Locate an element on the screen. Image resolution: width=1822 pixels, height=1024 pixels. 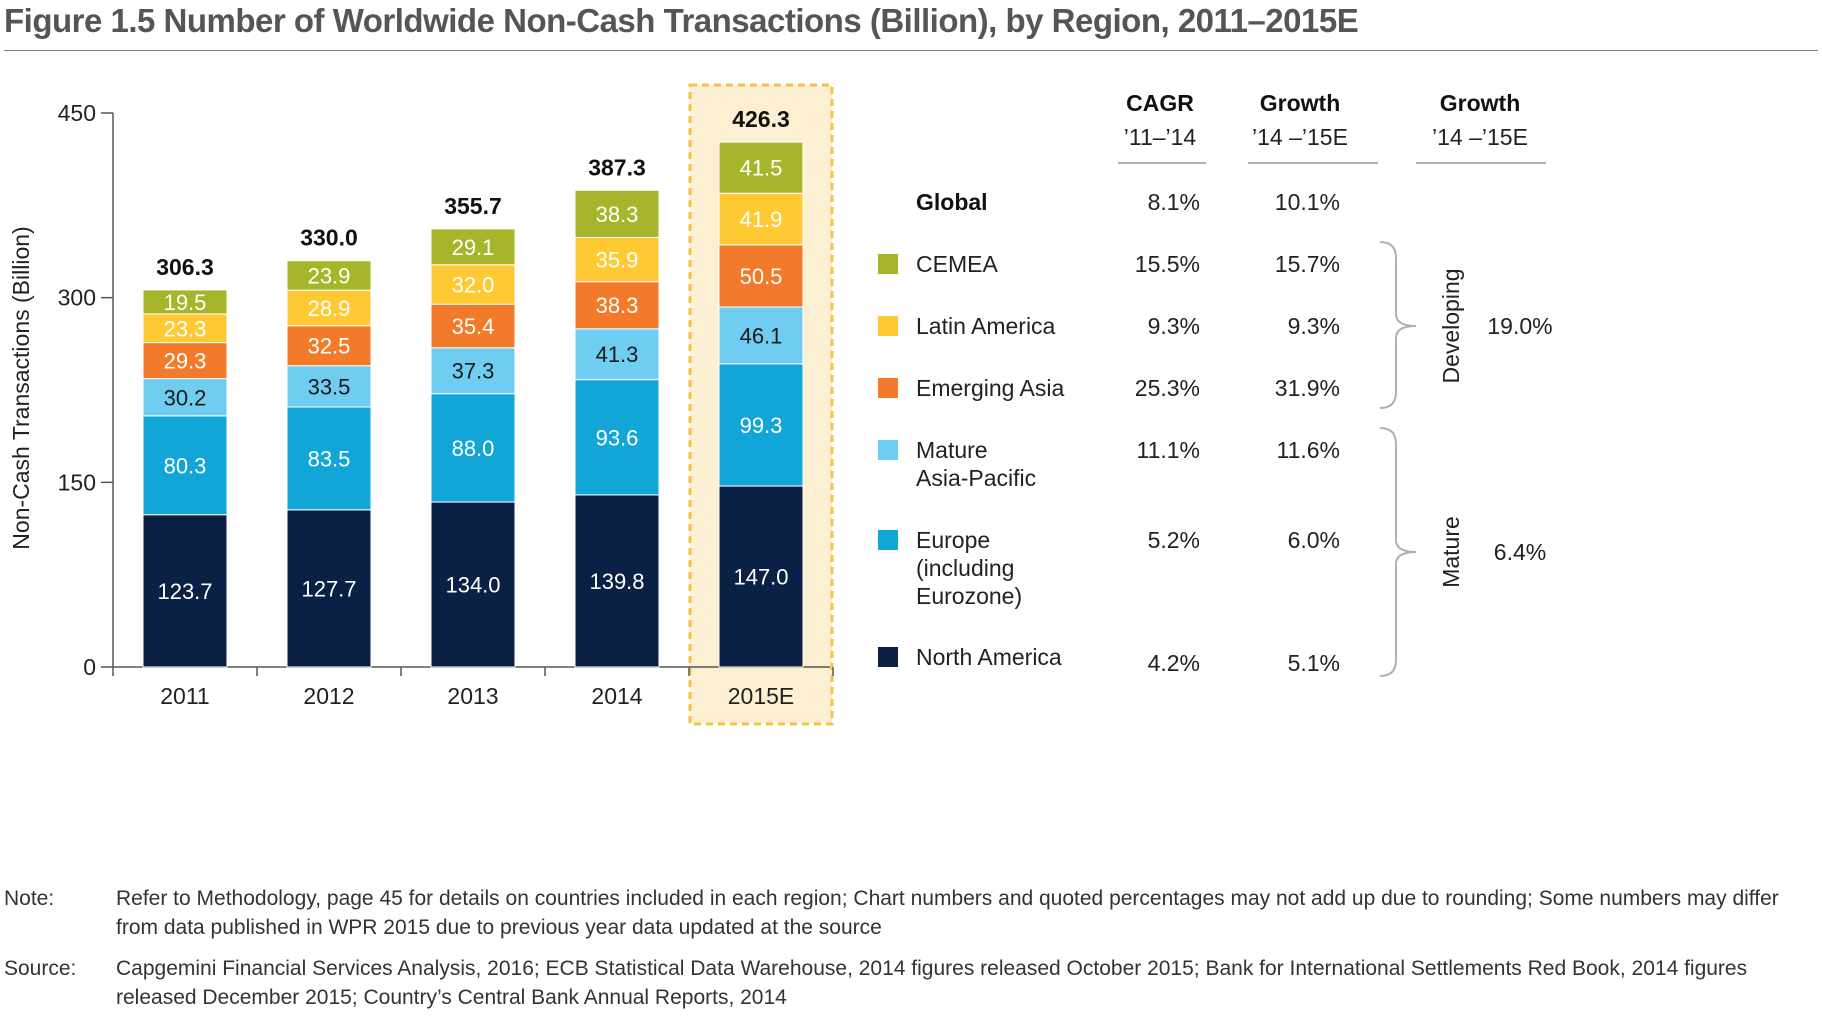
note-label: Note: is located at coordinates (29, 898).